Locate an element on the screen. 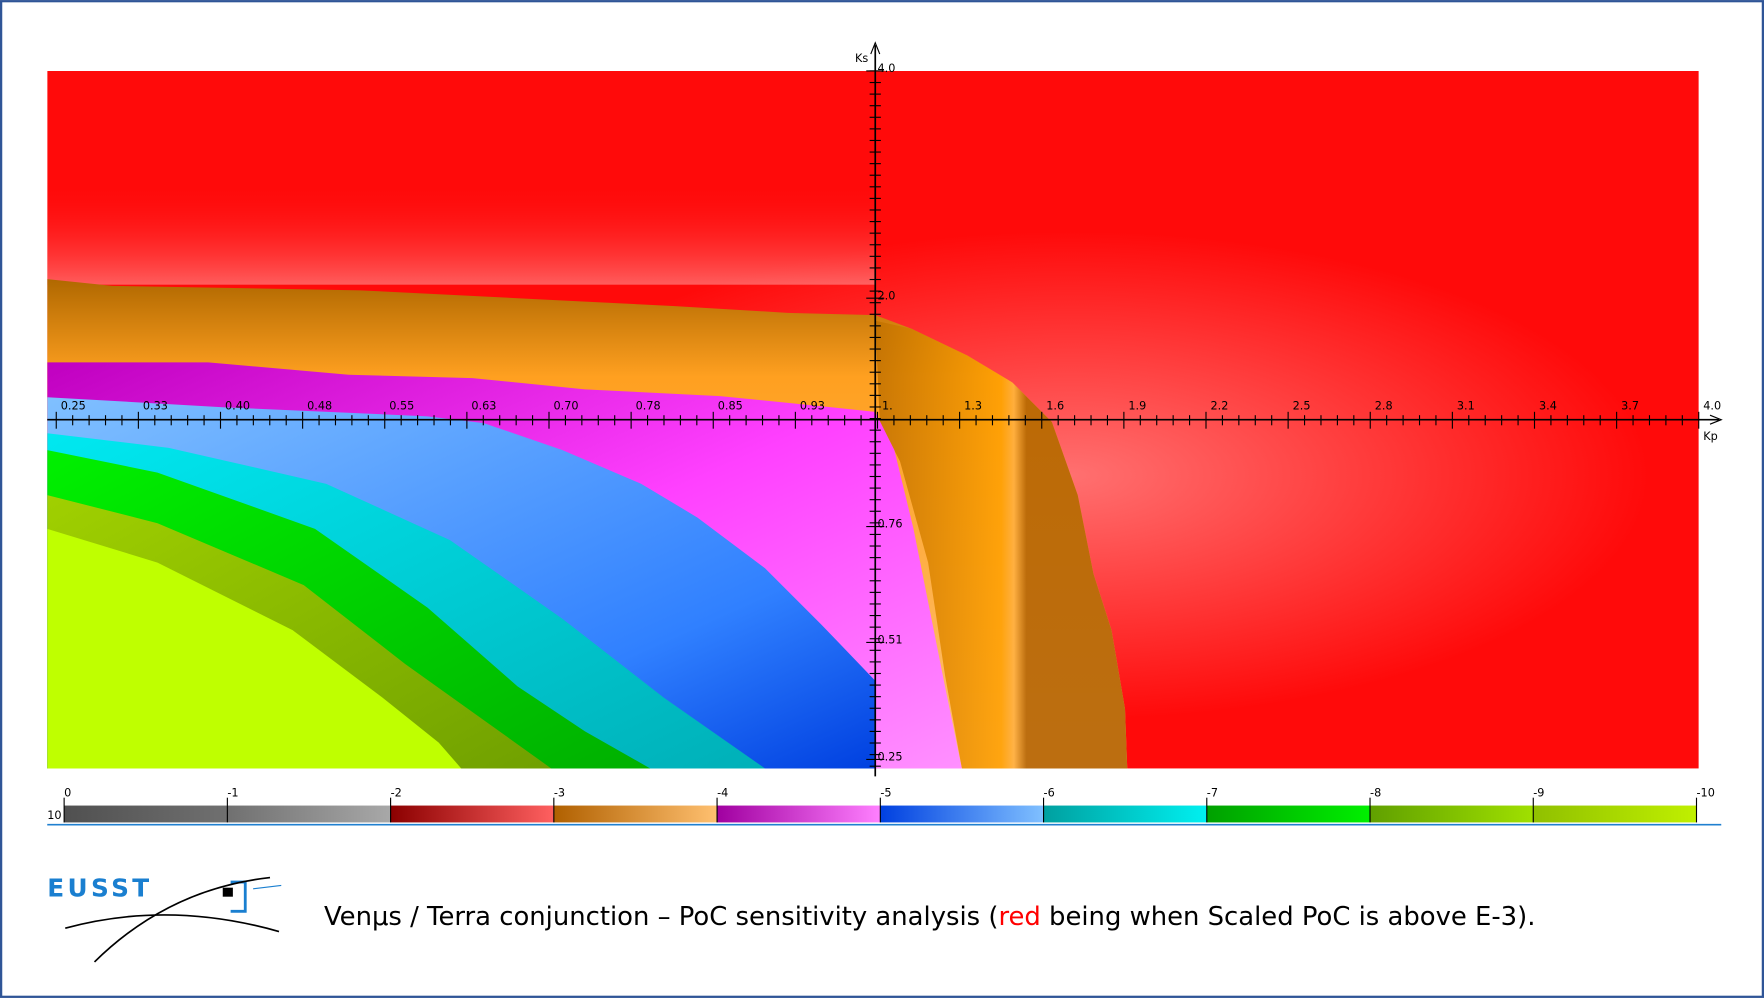  colorbar-tick-label: -2 is located at coordinates (396, 793).